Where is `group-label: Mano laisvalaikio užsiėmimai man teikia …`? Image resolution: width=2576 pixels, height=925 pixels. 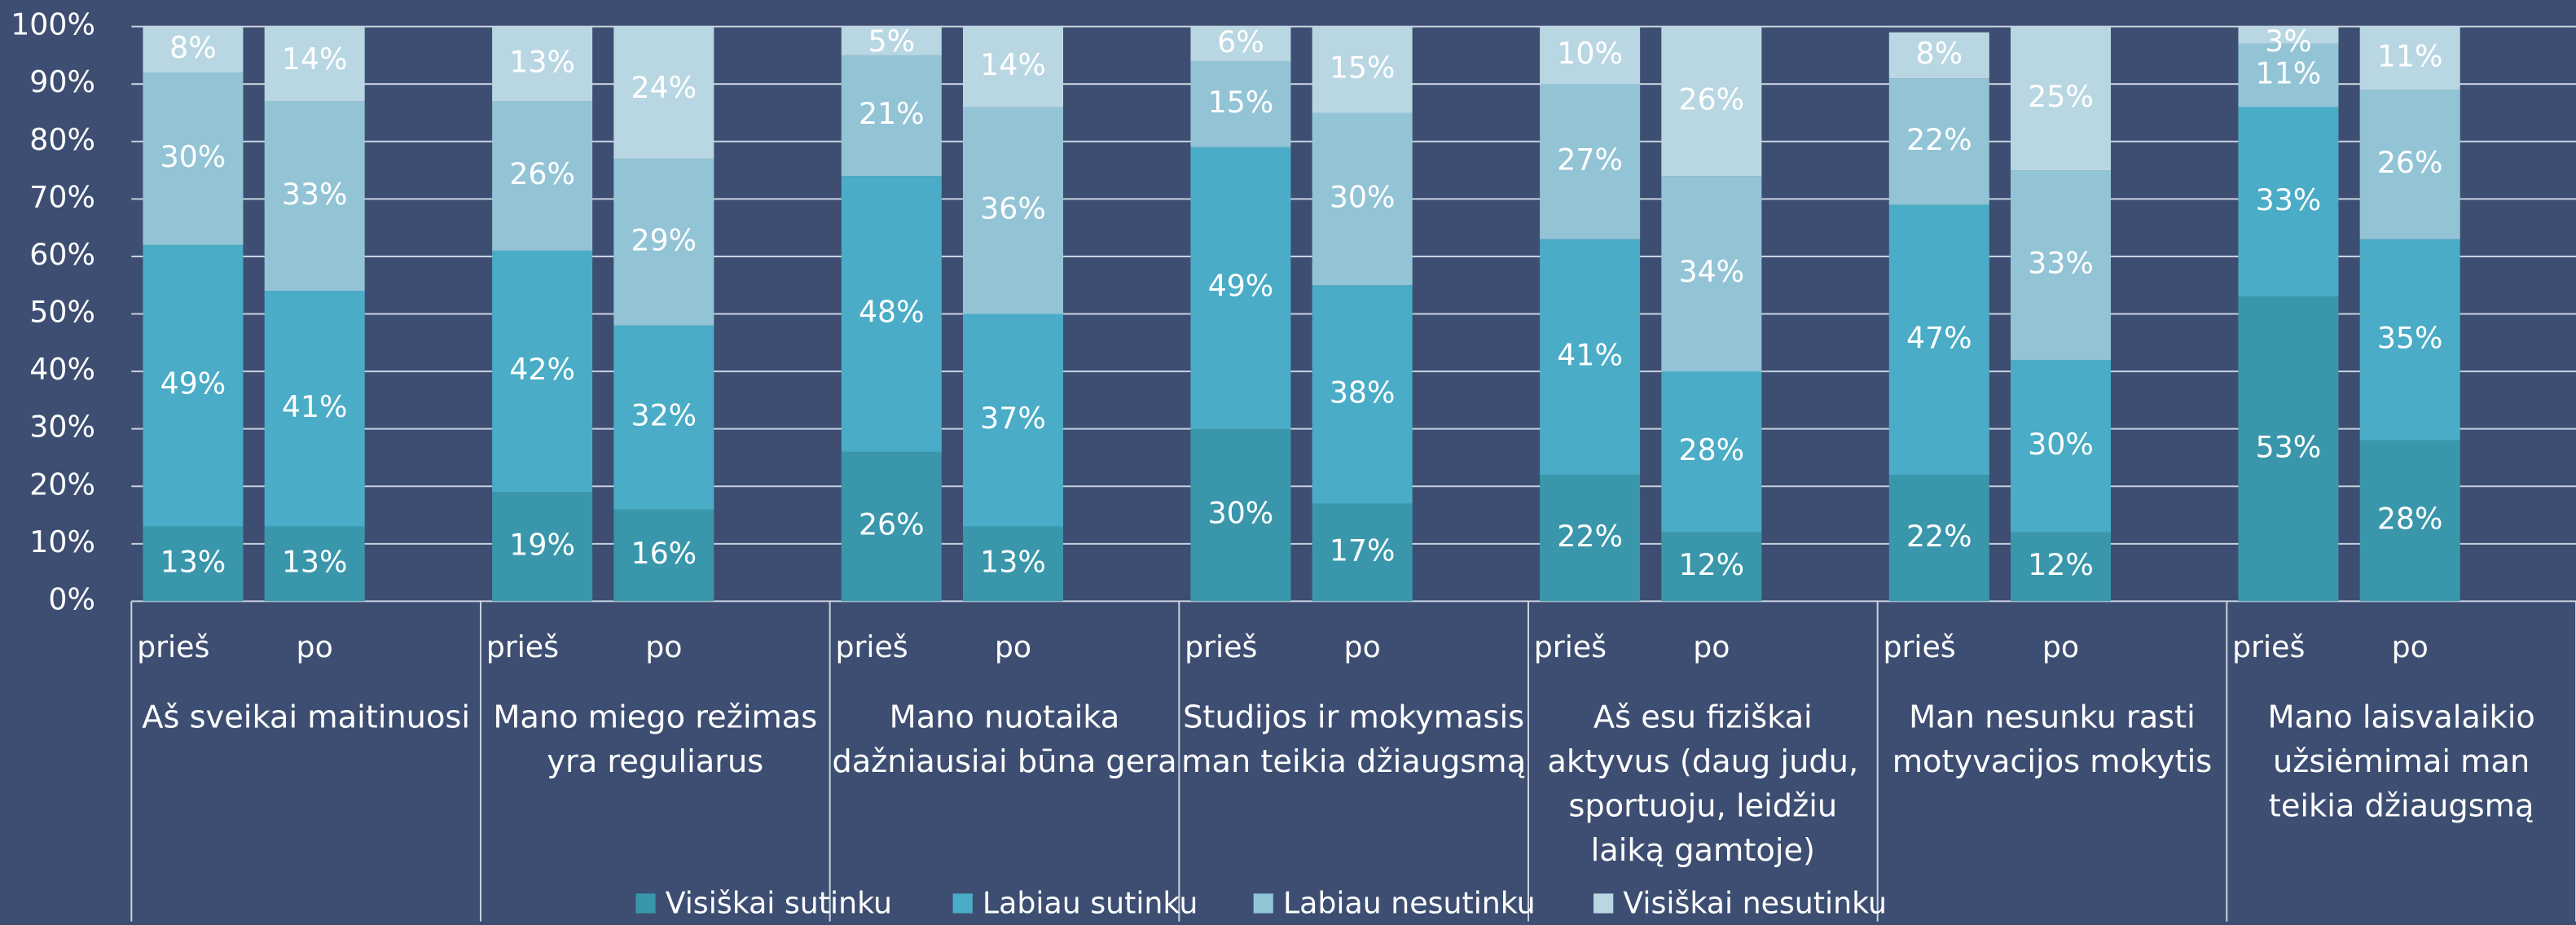
group-label: Mano laisvalaikio užsiėmimai man teikia … is located at coordinates (2401, 762).